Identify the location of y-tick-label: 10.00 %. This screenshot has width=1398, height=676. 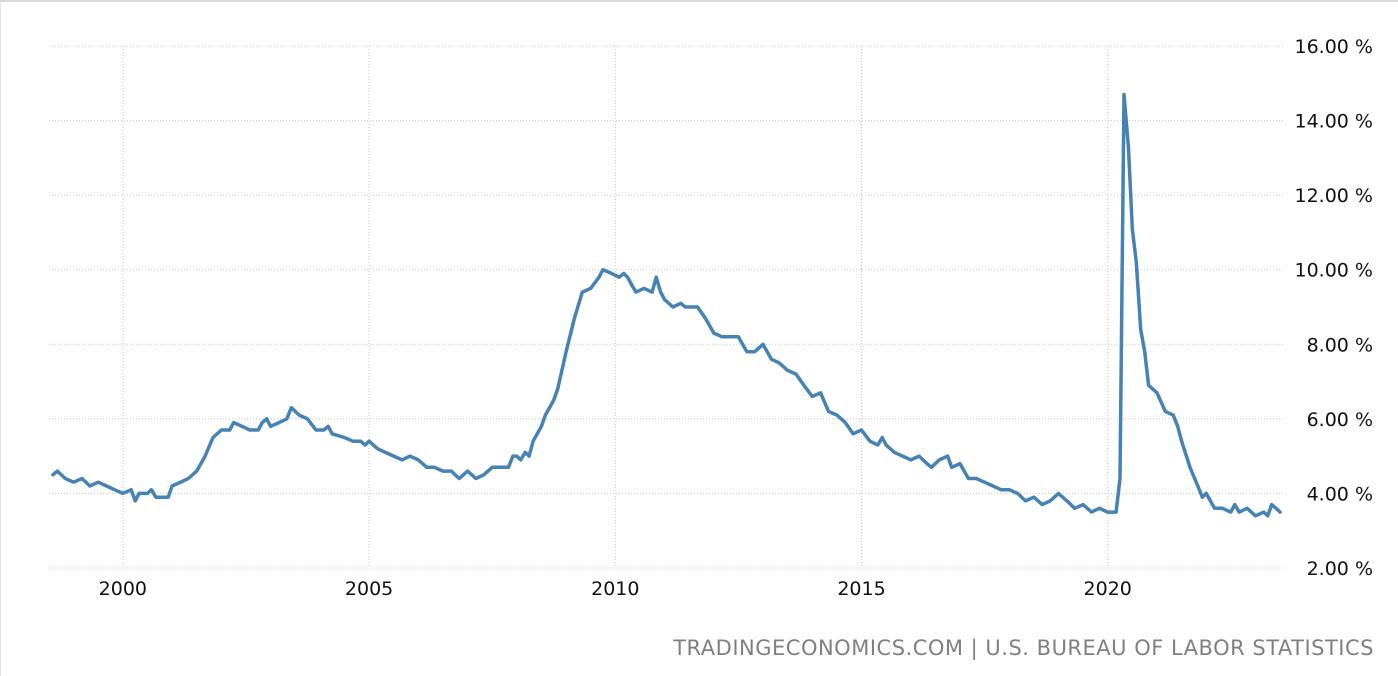
(1334, 271).